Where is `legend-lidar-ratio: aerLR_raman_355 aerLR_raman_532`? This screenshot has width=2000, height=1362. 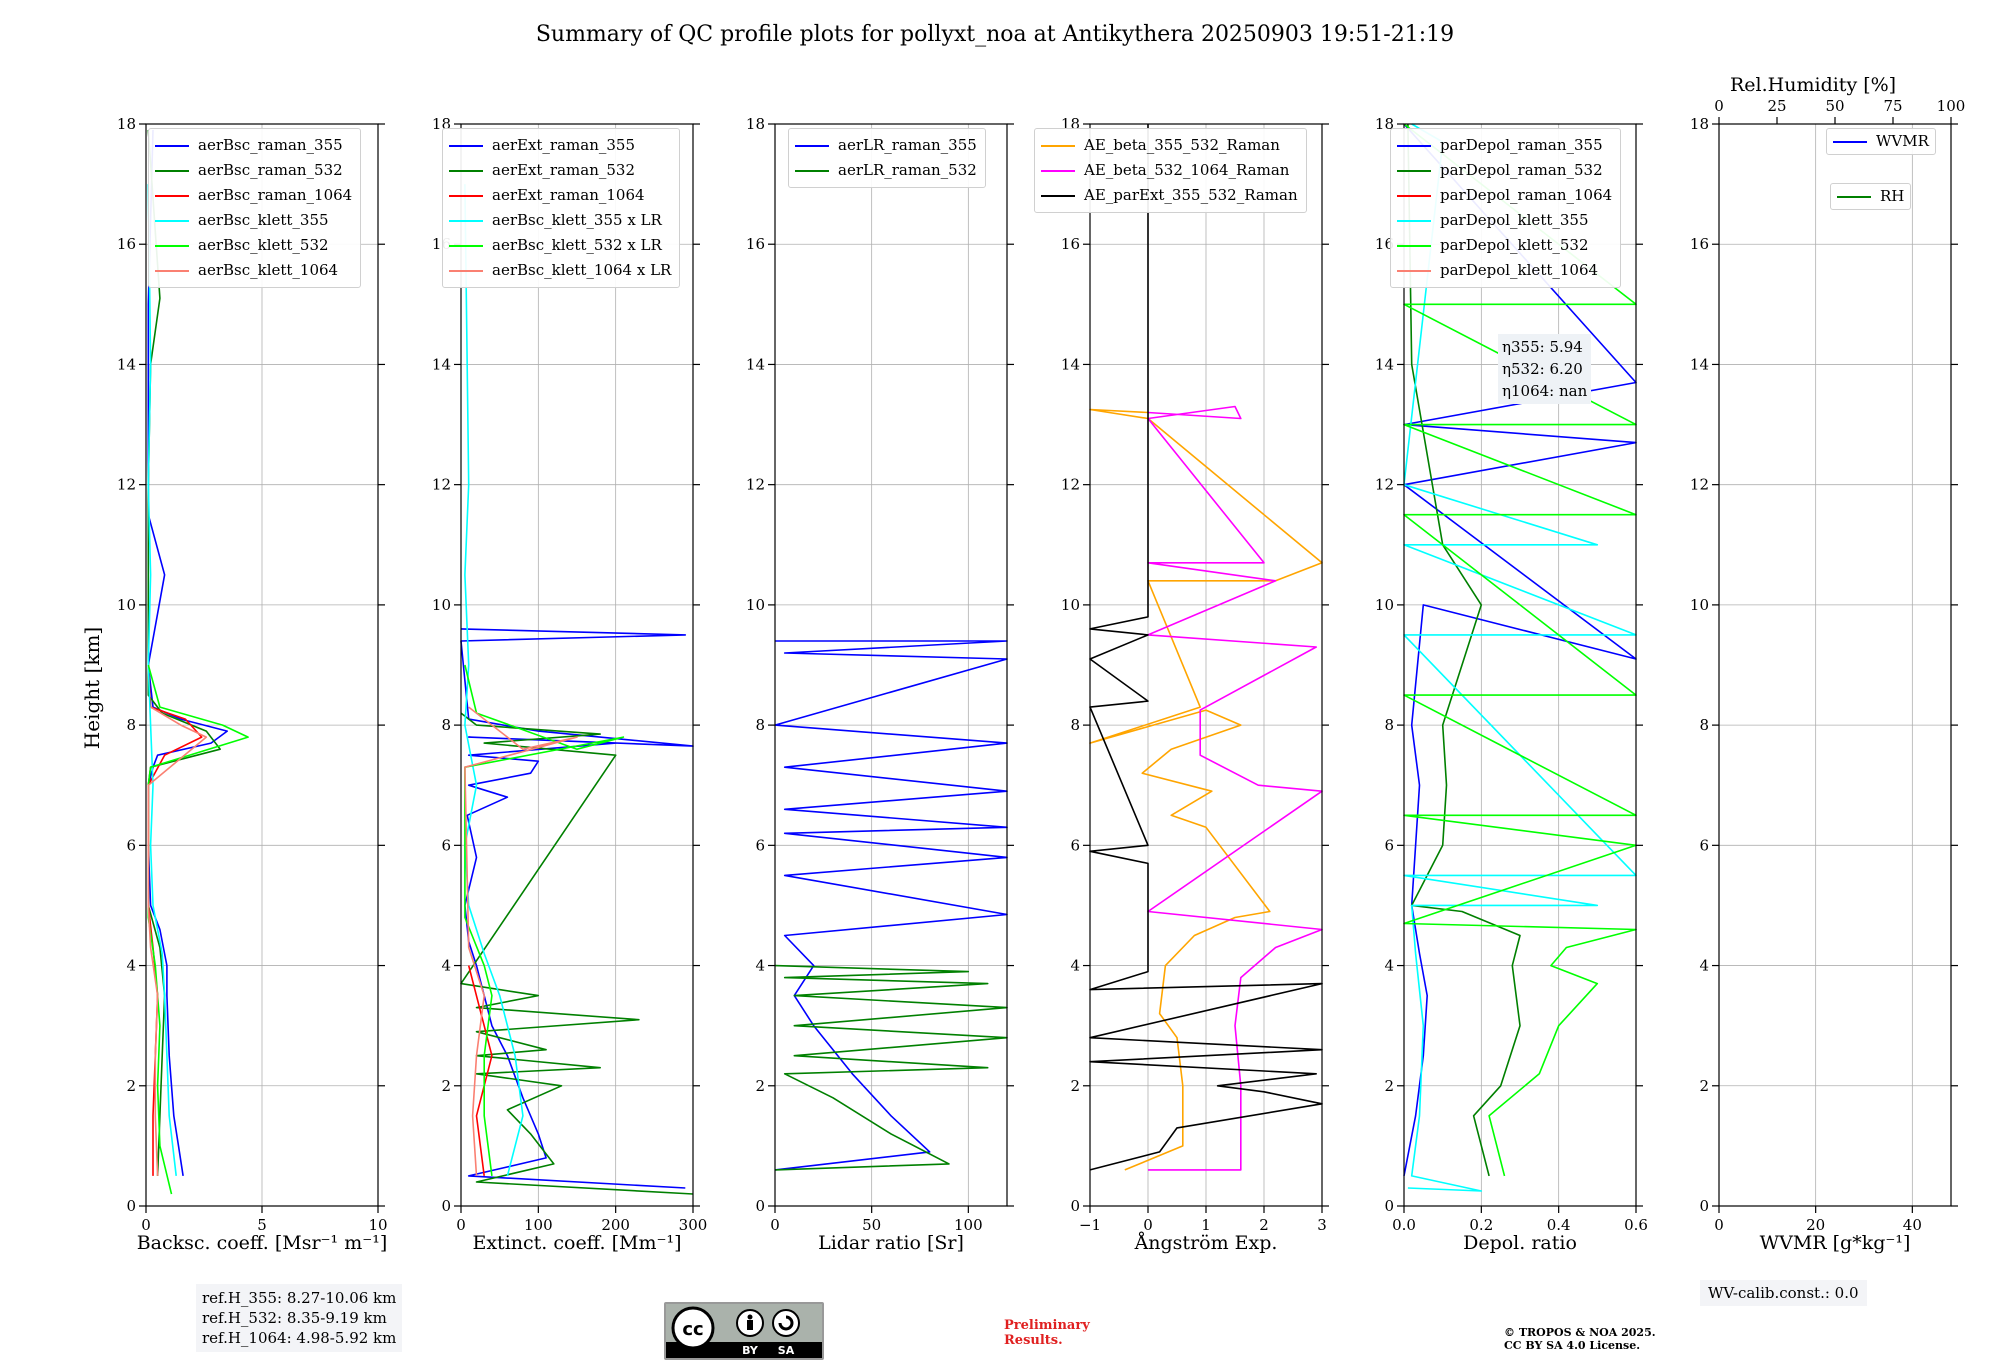 legend-lidar-ratio: aerLR_raman_355 aerLR_raman_532 is located at coordinates (887, 158).